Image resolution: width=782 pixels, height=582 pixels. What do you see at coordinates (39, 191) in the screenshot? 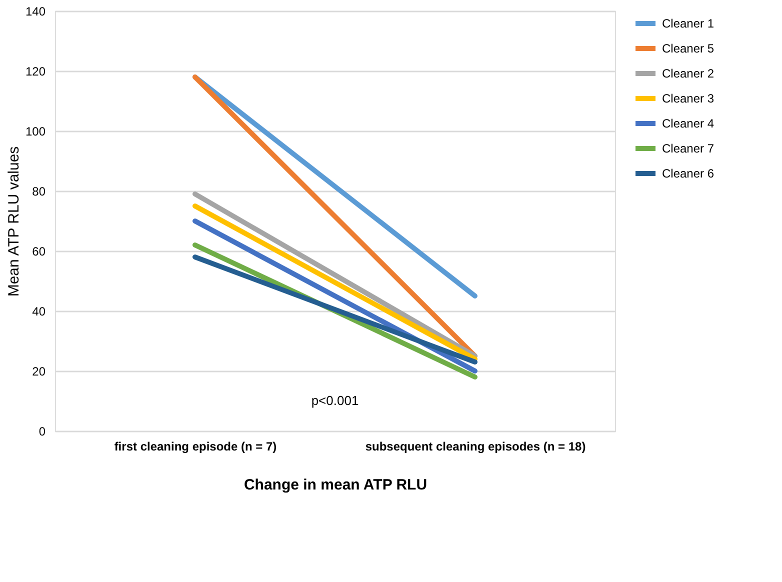
I see `y-tick-label: 80` at bounding box center [39, 191].